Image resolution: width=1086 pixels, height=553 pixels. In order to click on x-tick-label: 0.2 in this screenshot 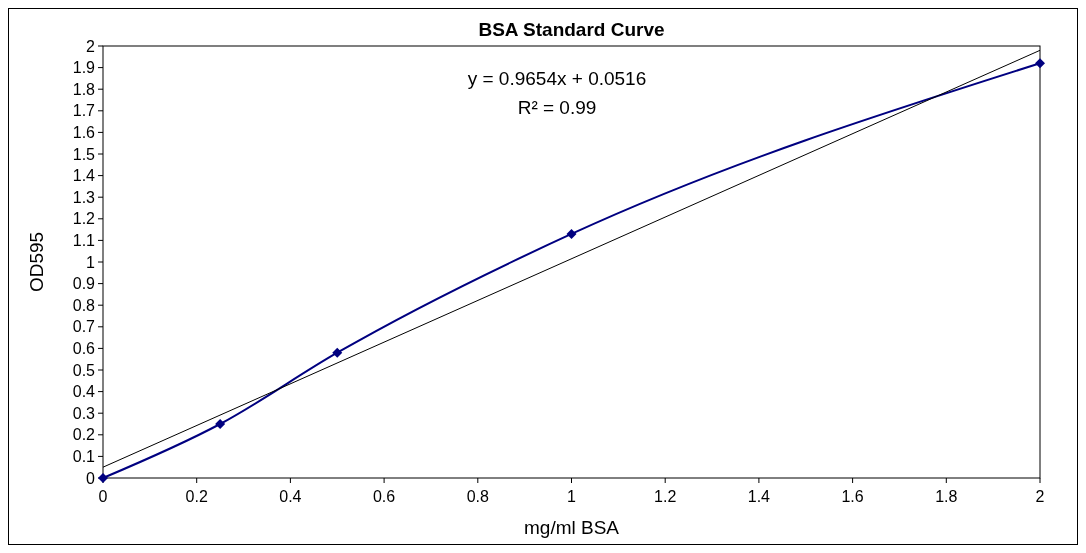, I will do `click(196, 496)`.